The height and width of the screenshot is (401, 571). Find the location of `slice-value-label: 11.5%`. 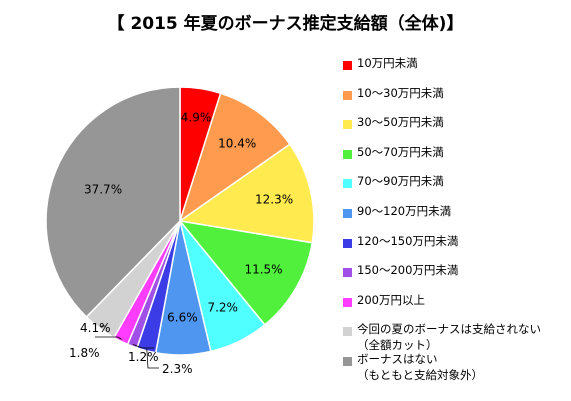

slice-value-label: 11.5% is located at coordinates (263, 269).